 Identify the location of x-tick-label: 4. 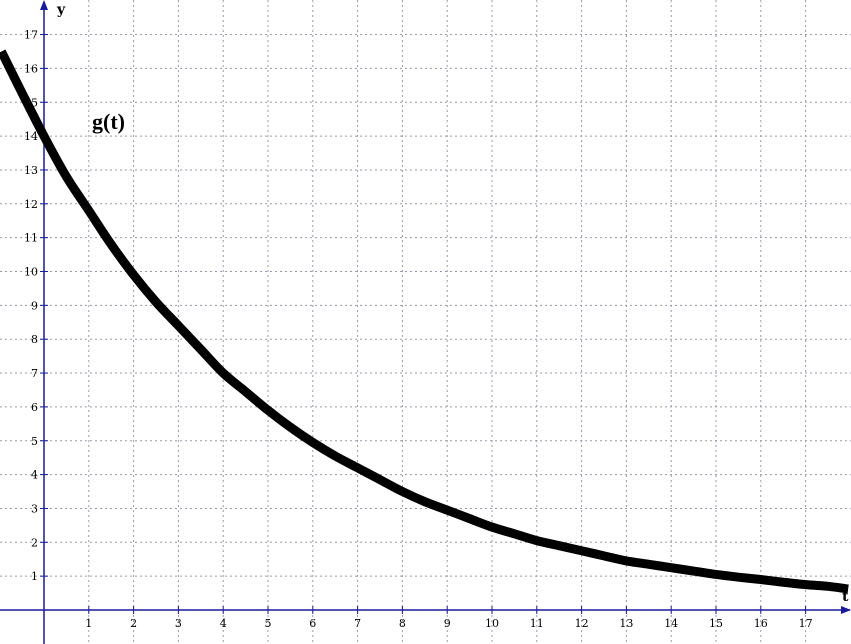
(223, 623).